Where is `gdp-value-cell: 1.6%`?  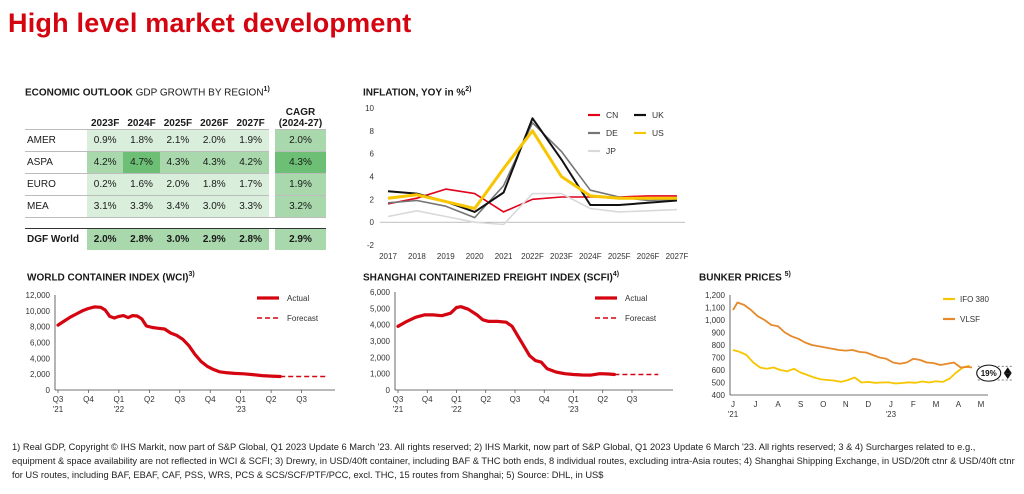
gdp-value-cell: 1.6% is located at coordinates (141, 184).